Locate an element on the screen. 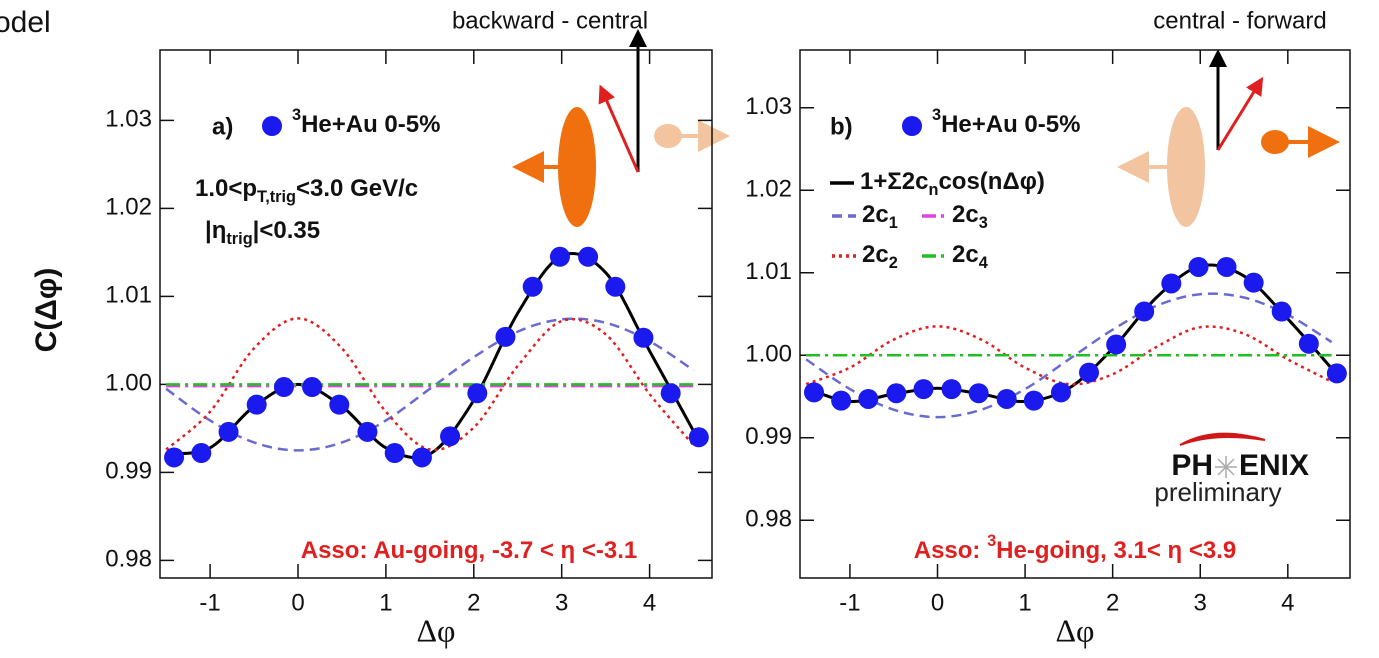 The image size is (1379, 658). legend-label-part: 1+Σ2c is located at coordinates (894, 181).